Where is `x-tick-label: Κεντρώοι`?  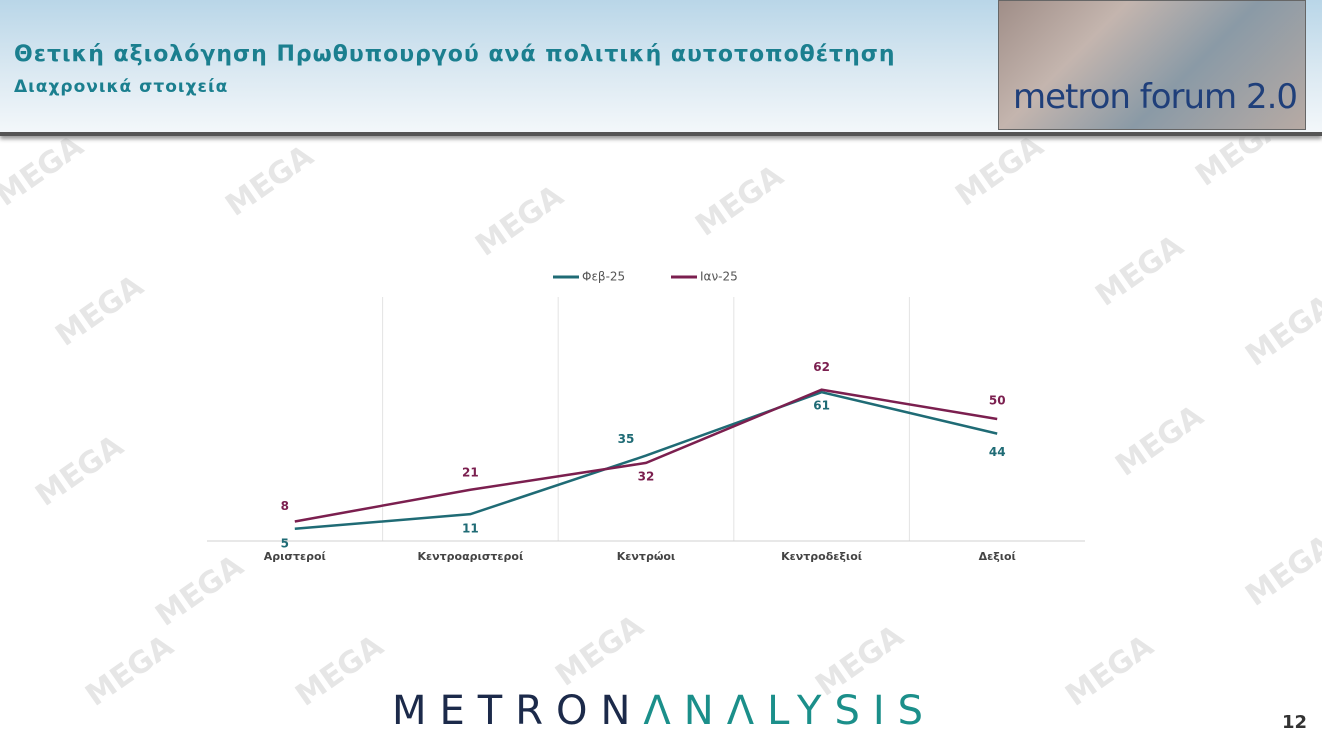
x-tick-label: Κεντρώοι is located at coordinates (646, 556).